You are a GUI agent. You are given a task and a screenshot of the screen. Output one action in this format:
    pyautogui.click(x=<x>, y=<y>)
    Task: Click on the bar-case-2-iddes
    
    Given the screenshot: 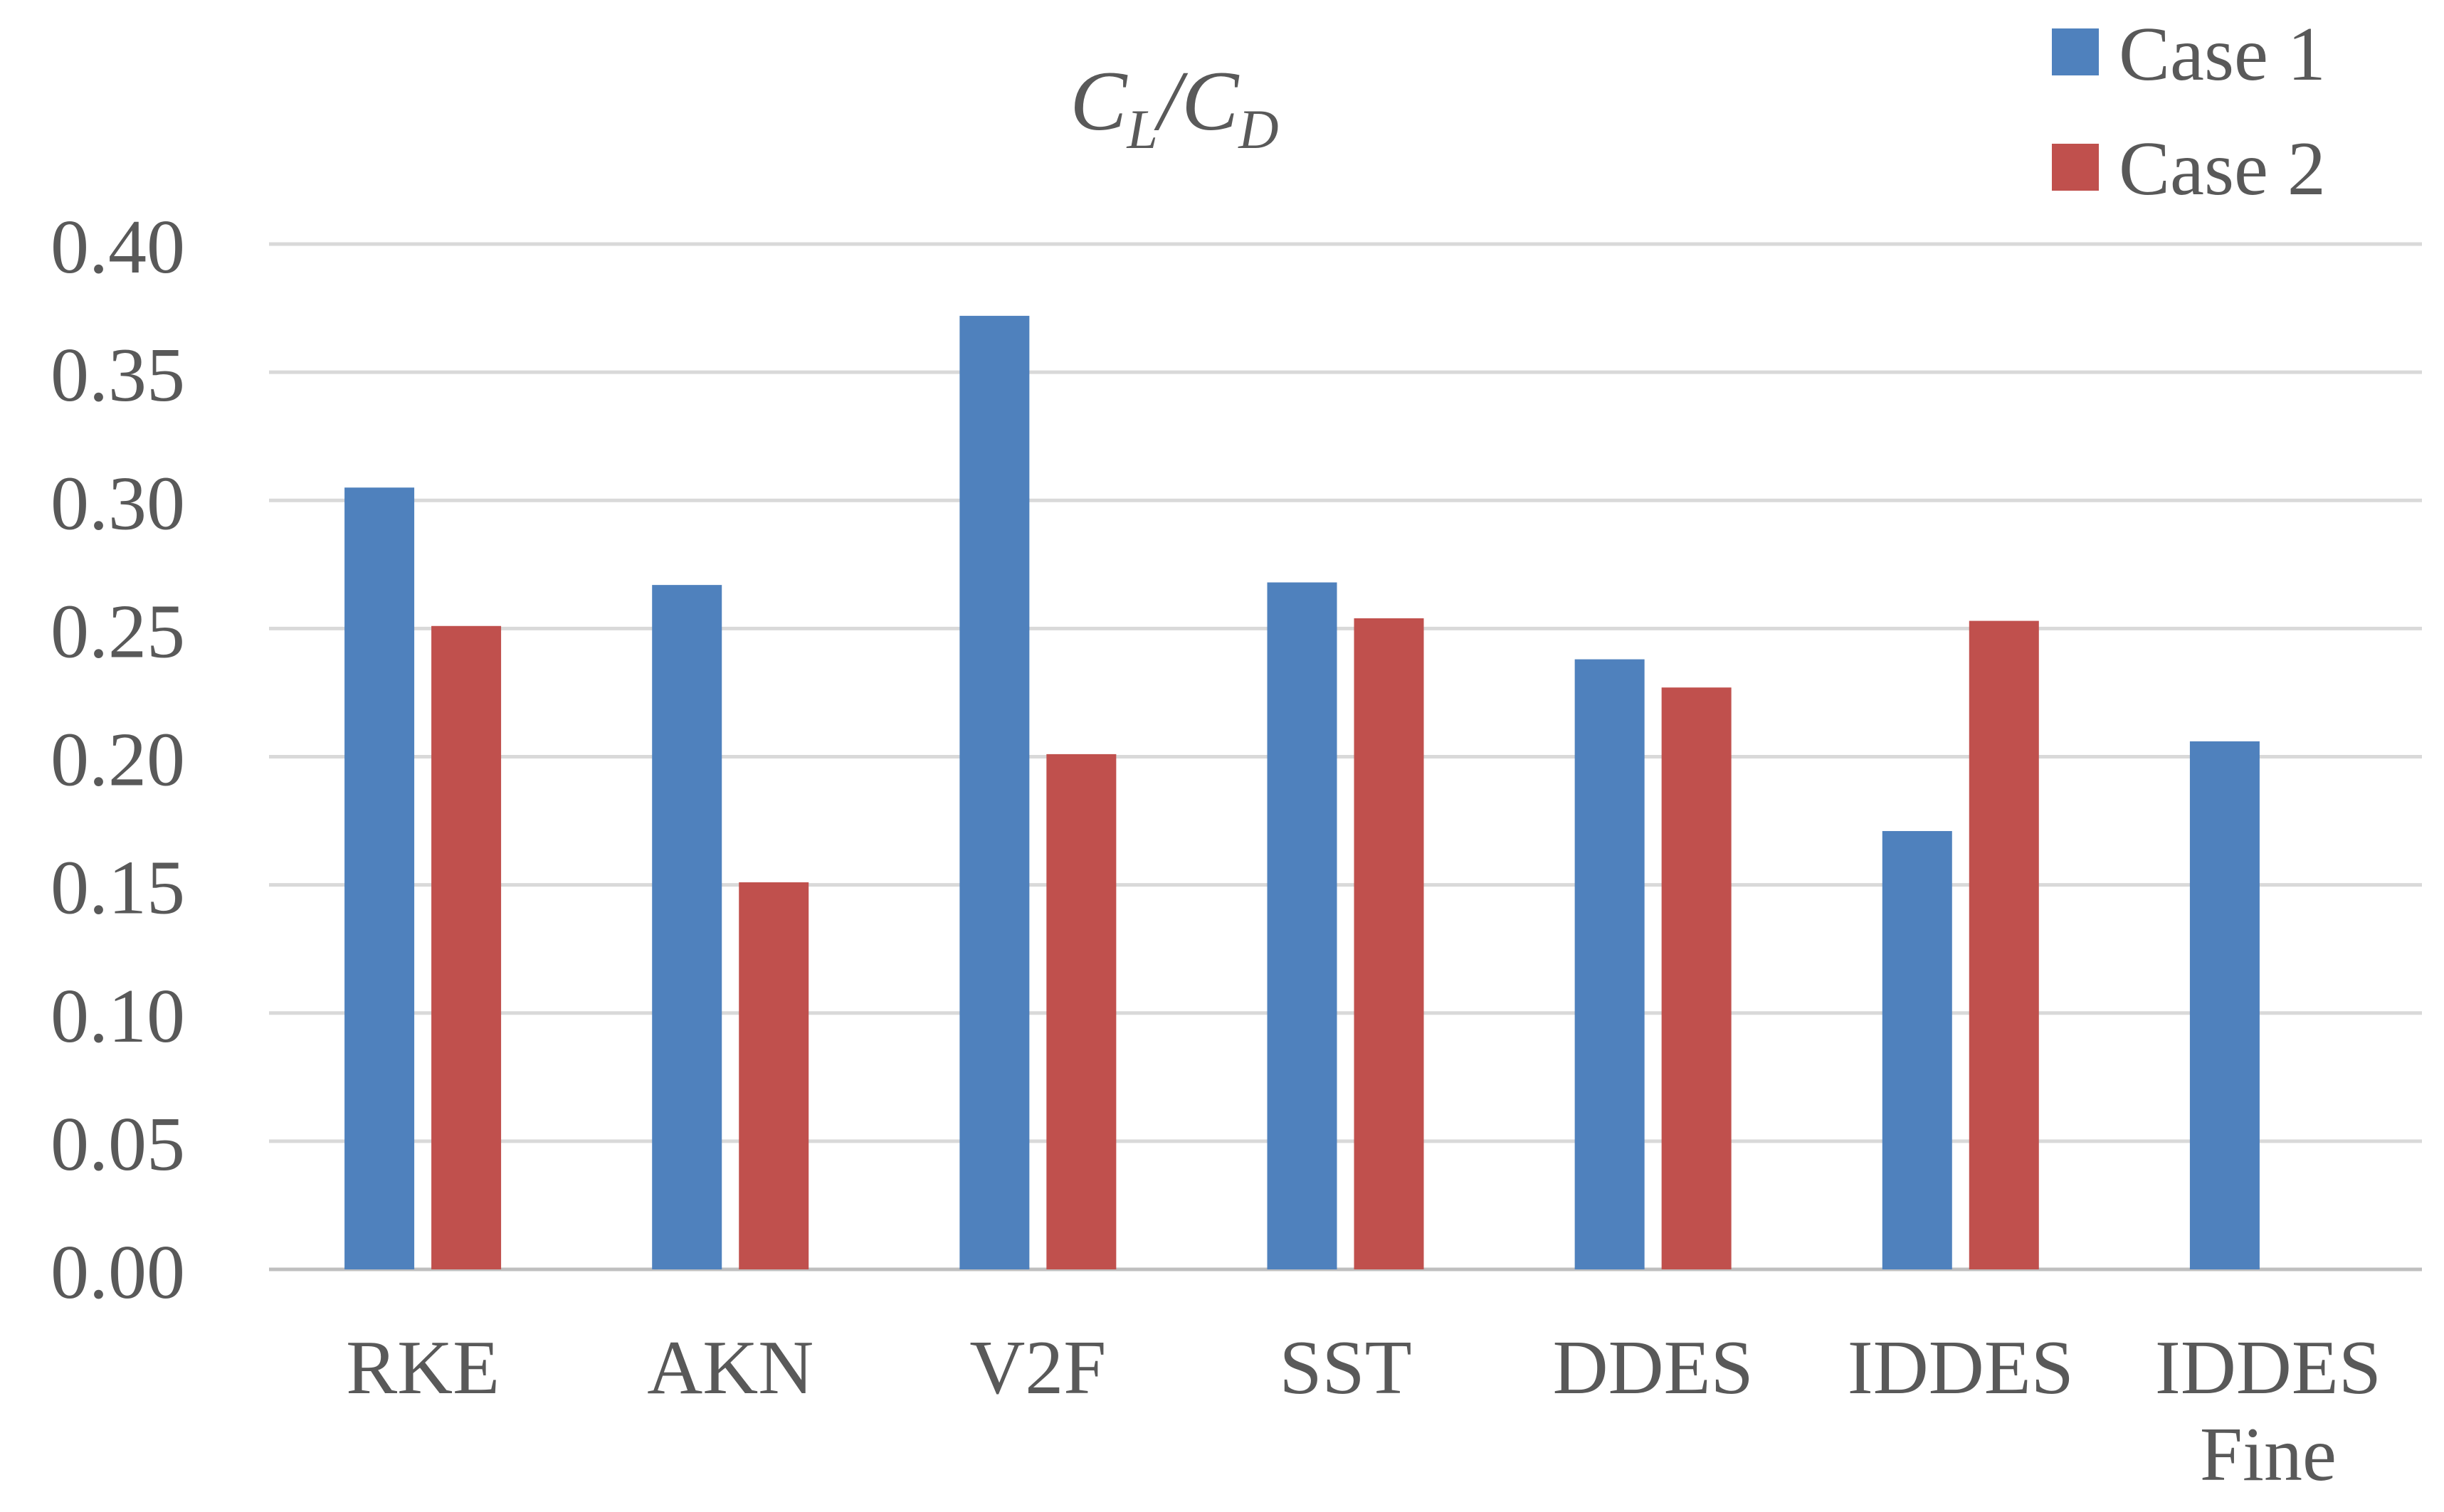 What is the action you would take?
    pyautogui.click(x=2004, y=944)
    